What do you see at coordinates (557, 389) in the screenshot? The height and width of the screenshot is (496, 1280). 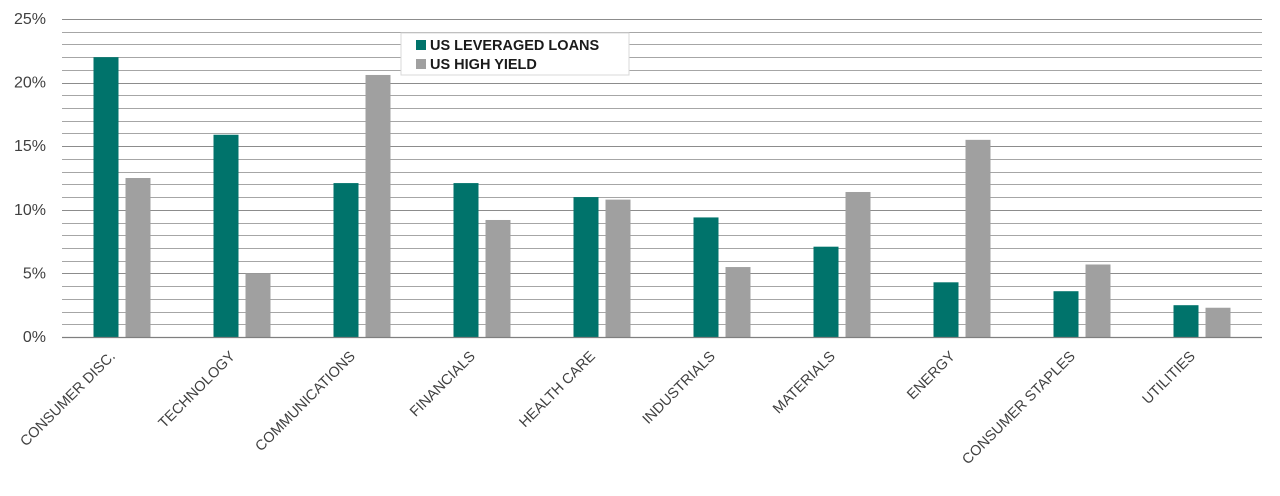 I see `x-category-label: HEALTH CARE` at bounding box center [557, 389].